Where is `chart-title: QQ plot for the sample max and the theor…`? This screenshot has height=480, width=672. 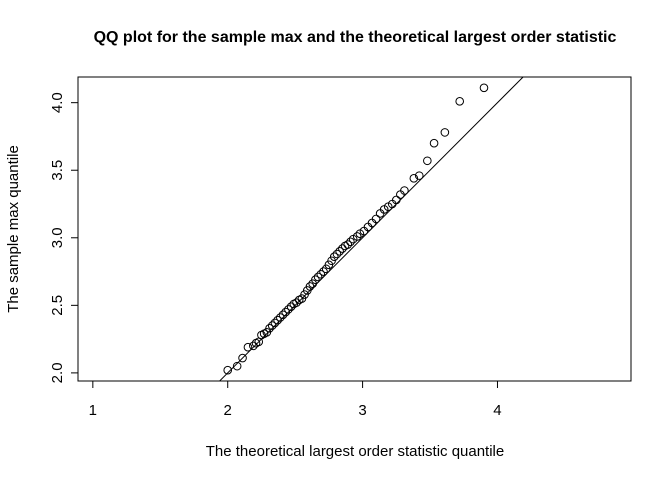 chart-title: QQ plot for the sample max and the theor… is located at coordinates (355, 37).